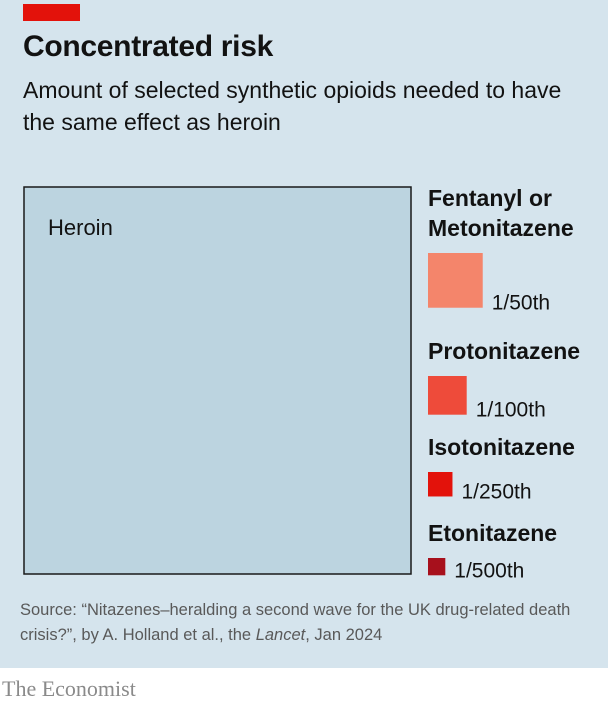 The image size is (608, 704). Describe the element at coordinates (51, 12) in the screenshot. I see `accent-bar` at that location.